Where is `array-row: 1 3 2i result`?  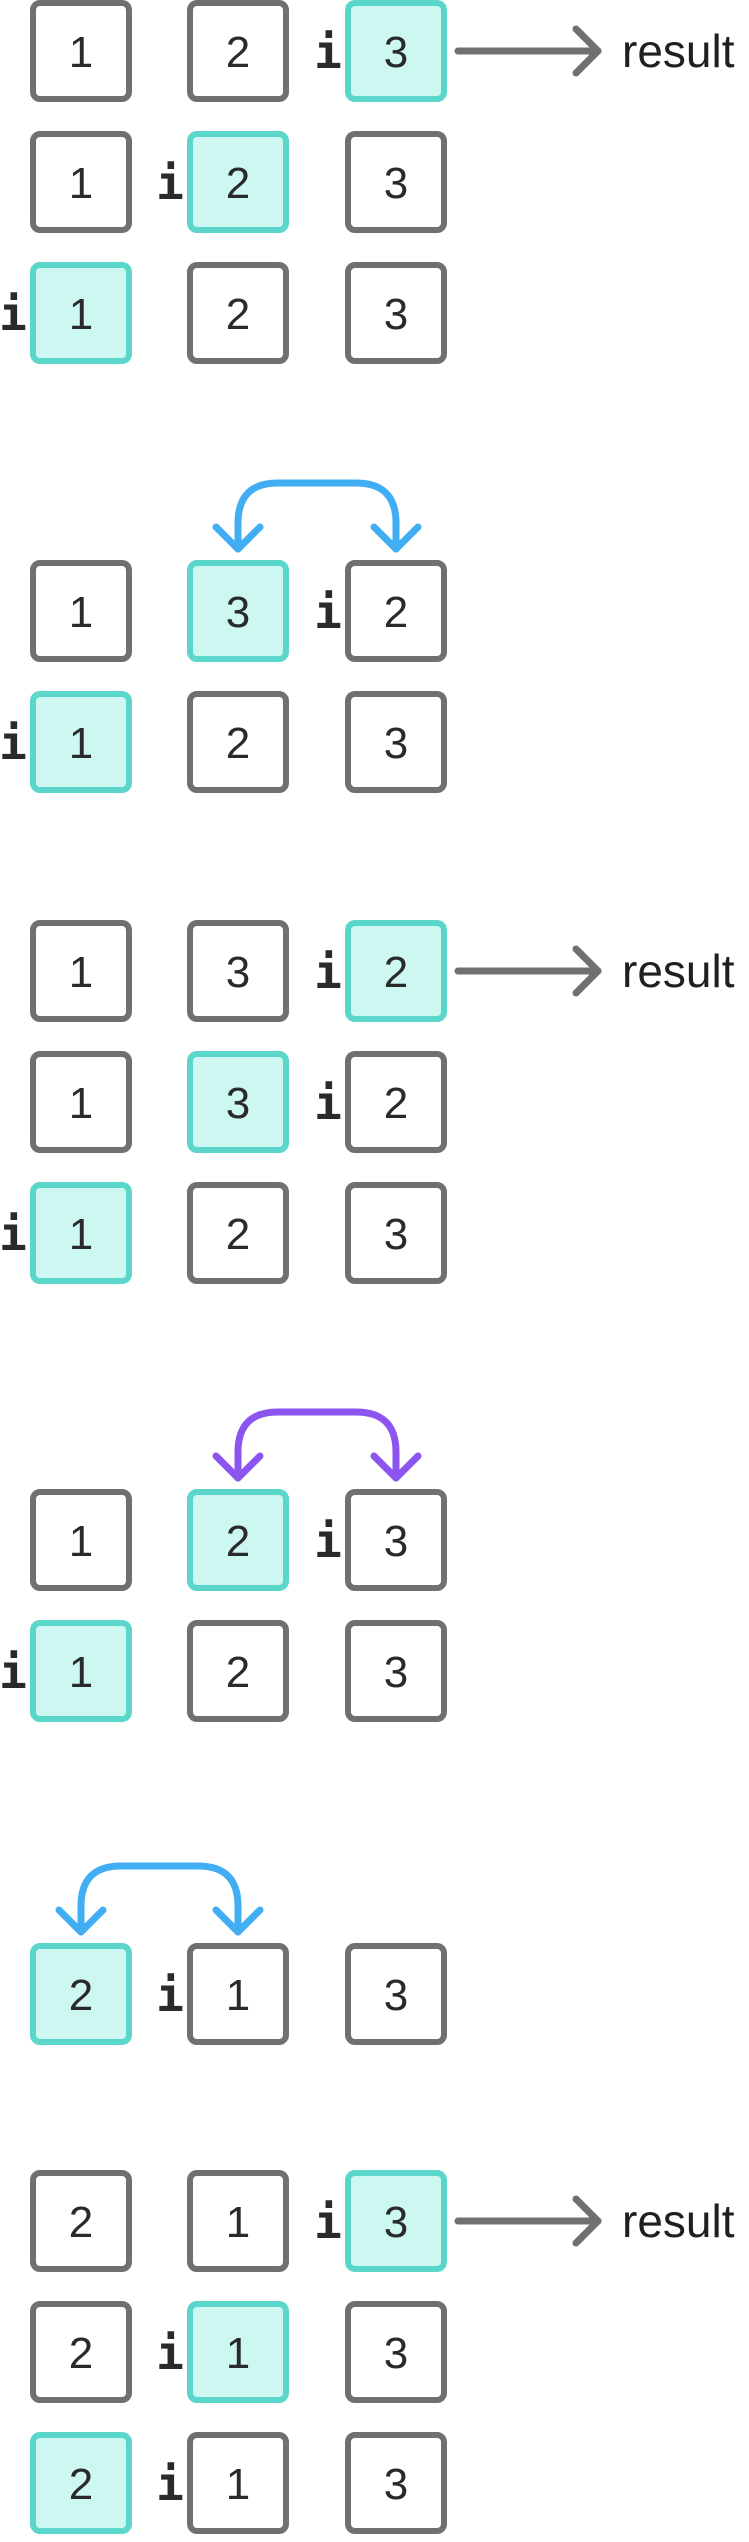
array-row: 1 3 2i result is located at coordinates (384, 971).